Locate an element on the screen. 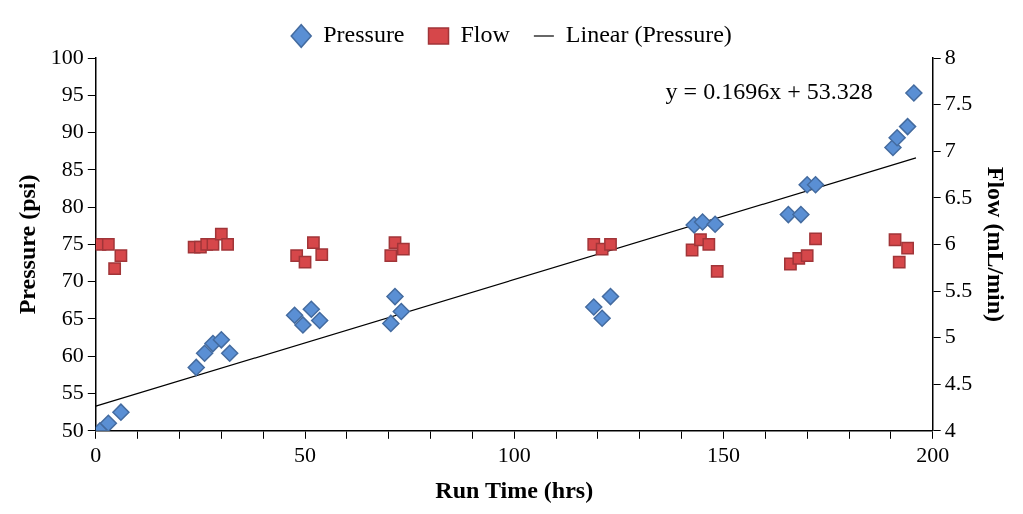  x-tick-label: 100 is located at coordinates (514, 454).